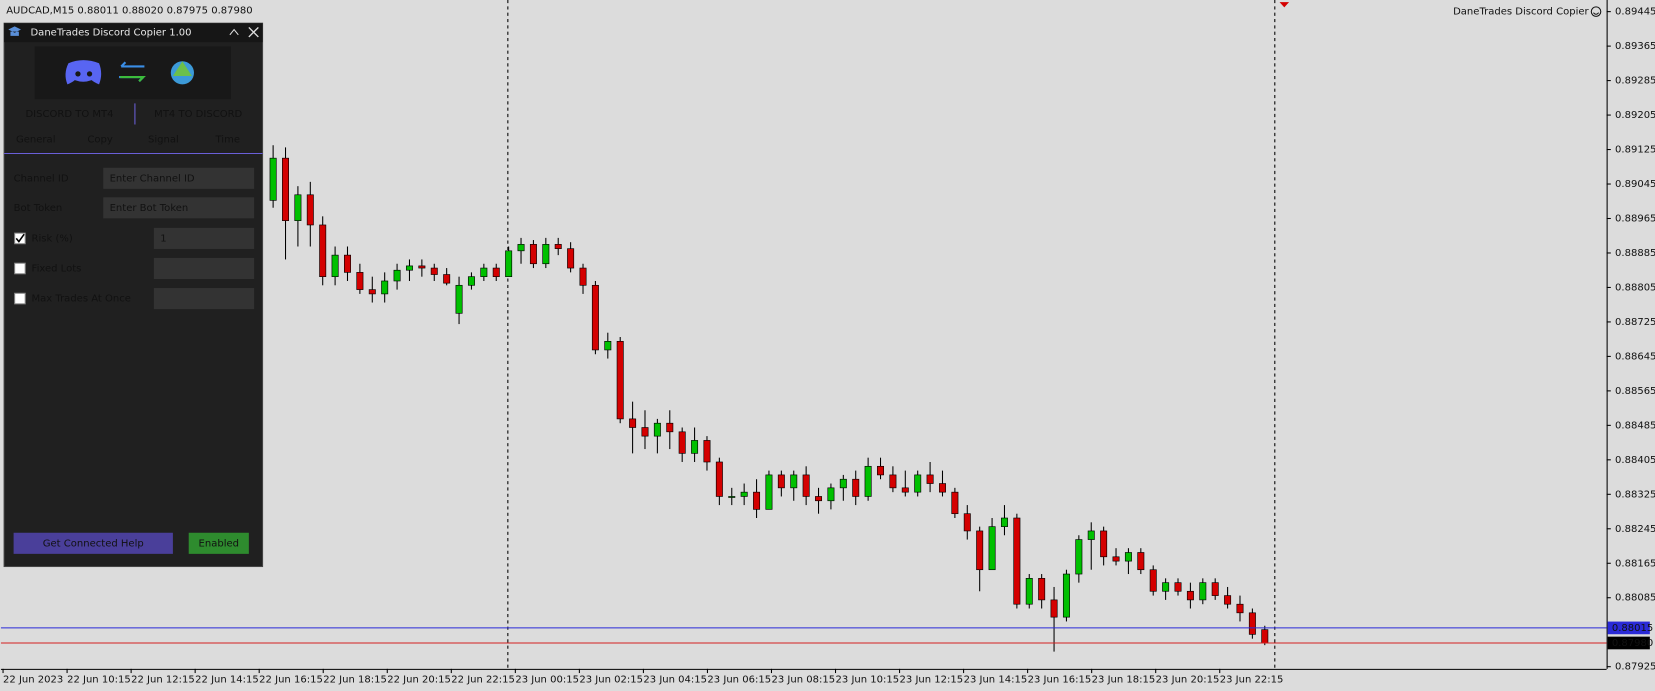  I want to click on x-tick-label: 23 Jun 14:15, so click(996, 679).